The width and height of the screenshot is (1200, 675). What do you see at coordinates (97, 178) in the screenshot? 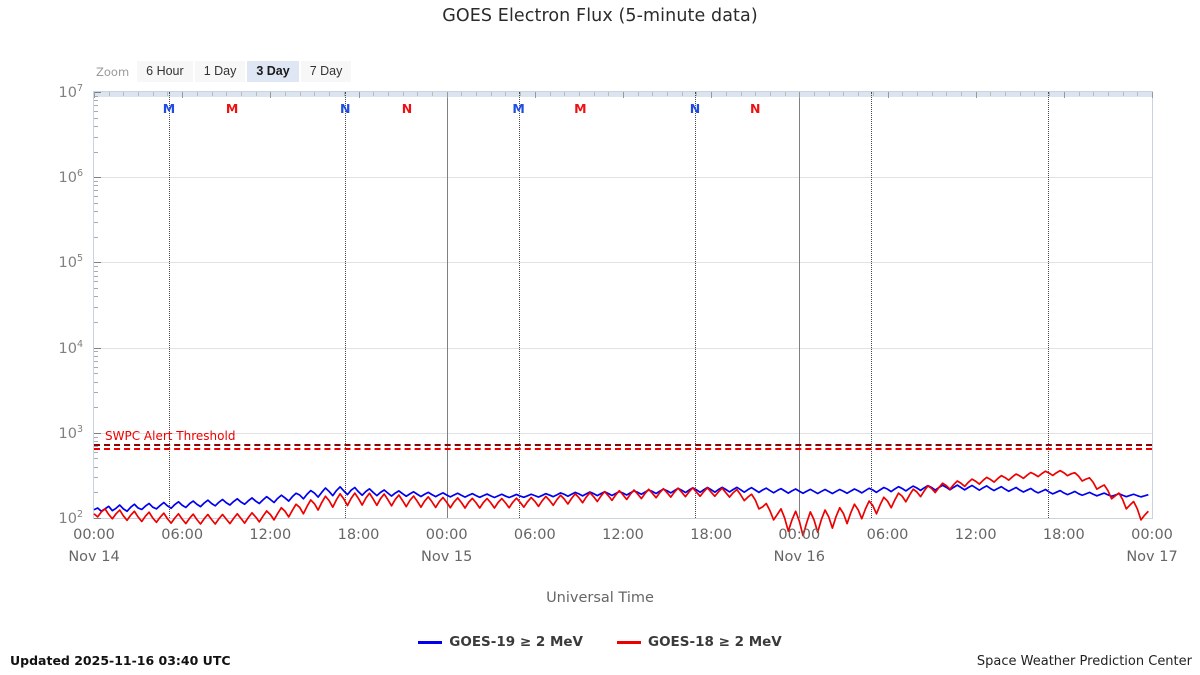
I see `y-tick-mark-1e6` at bounding box center [97, 178].